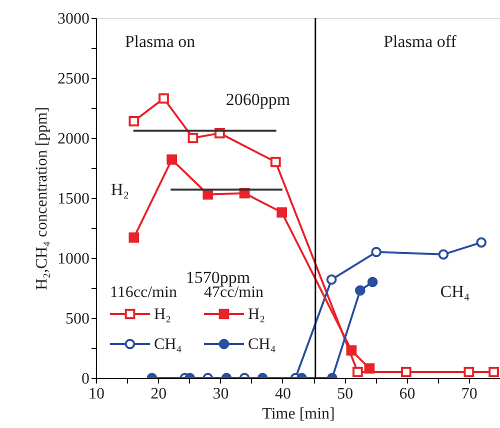  What do you see at coordinates (258, 99) in the screenshot?
I see `annotation: 2060ppm` at bounding box center [258, 99].